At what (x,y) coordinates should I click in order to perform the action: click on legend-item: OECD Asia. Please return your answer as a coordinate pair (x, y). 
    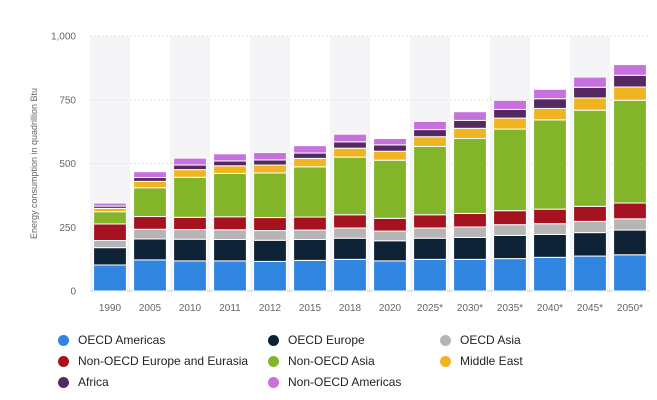
    Looking at the image, I should click on (480, 340).